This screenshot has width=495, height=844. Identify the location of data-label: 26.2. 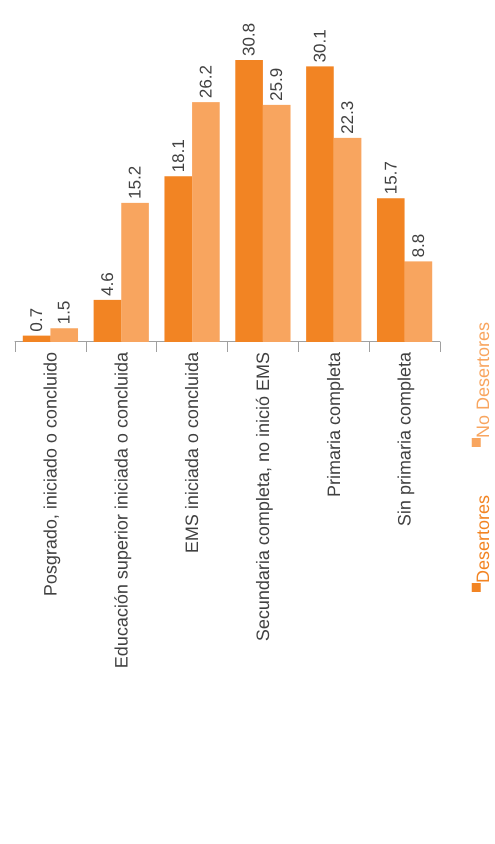
(206, 81).